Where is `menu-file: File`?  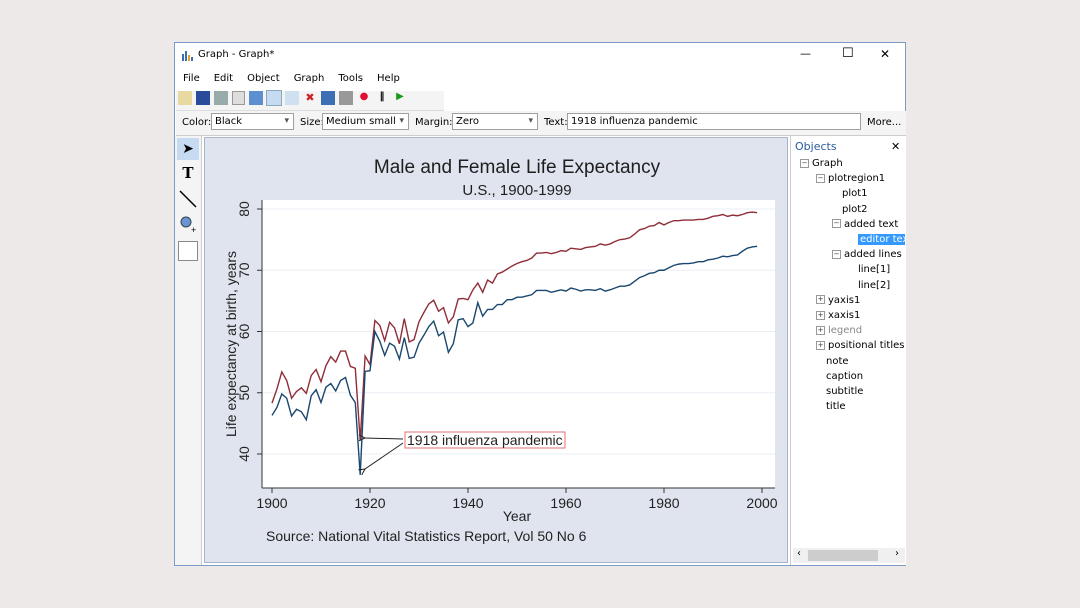 menu-file: File is located at coordinates (191, 78).